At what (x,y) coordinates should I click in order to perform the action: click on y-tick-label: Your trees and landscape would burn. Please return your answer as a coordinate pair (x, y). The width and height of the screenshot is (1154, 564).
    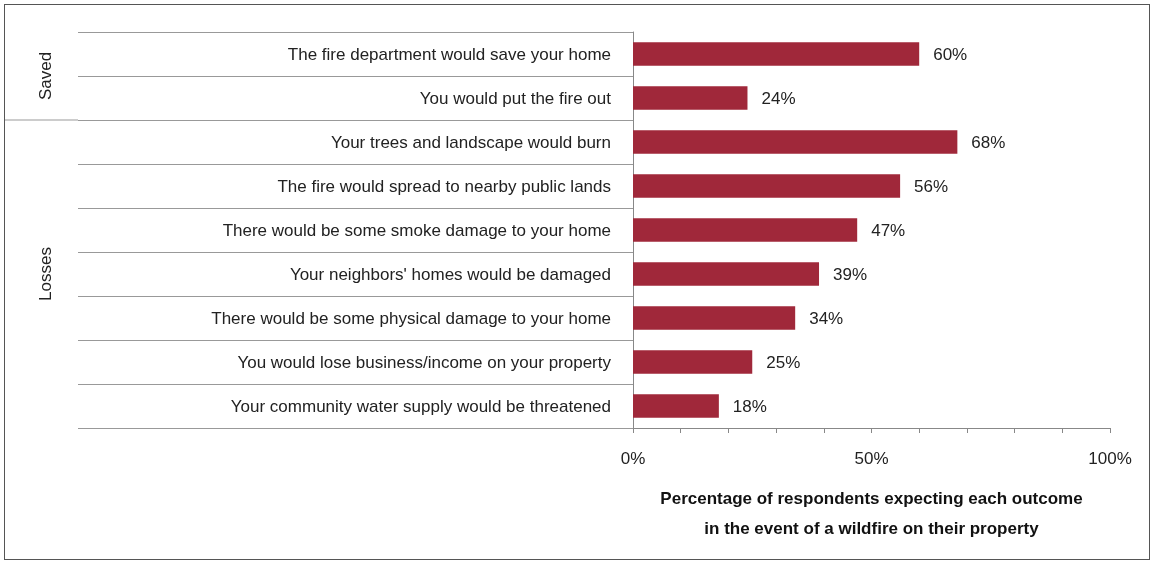
    Looking at the image, I should click on (470, 142).